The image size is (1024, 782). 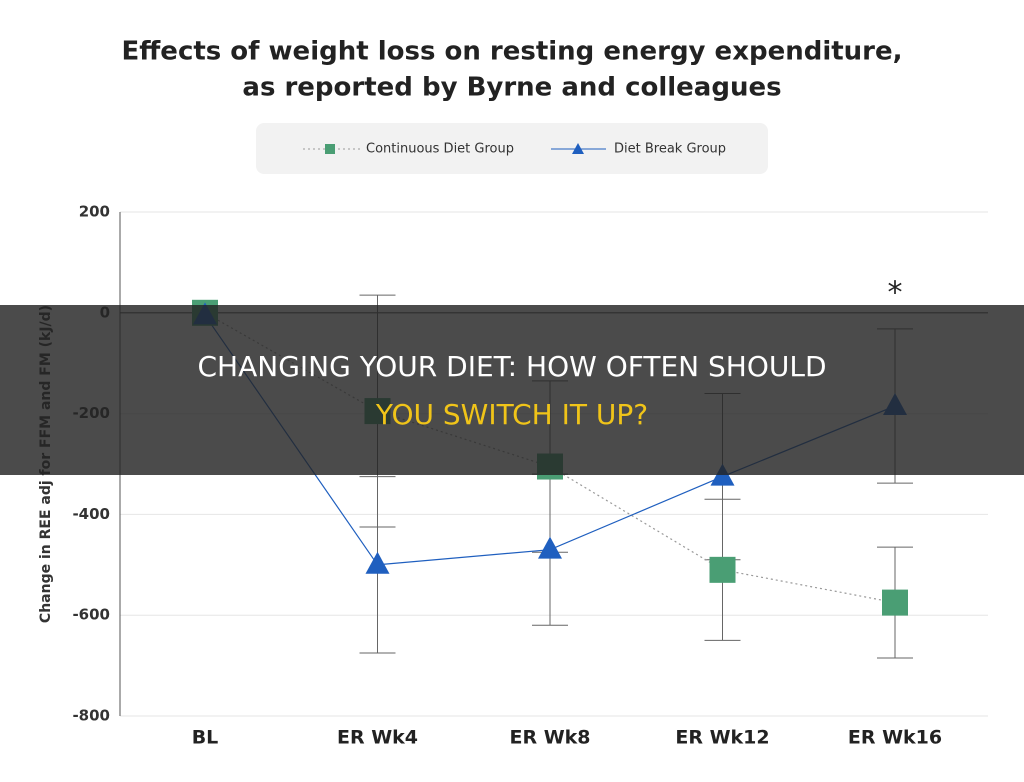 I want to click on x-tick-label: ER Wk4, so click(x=377, y=738).